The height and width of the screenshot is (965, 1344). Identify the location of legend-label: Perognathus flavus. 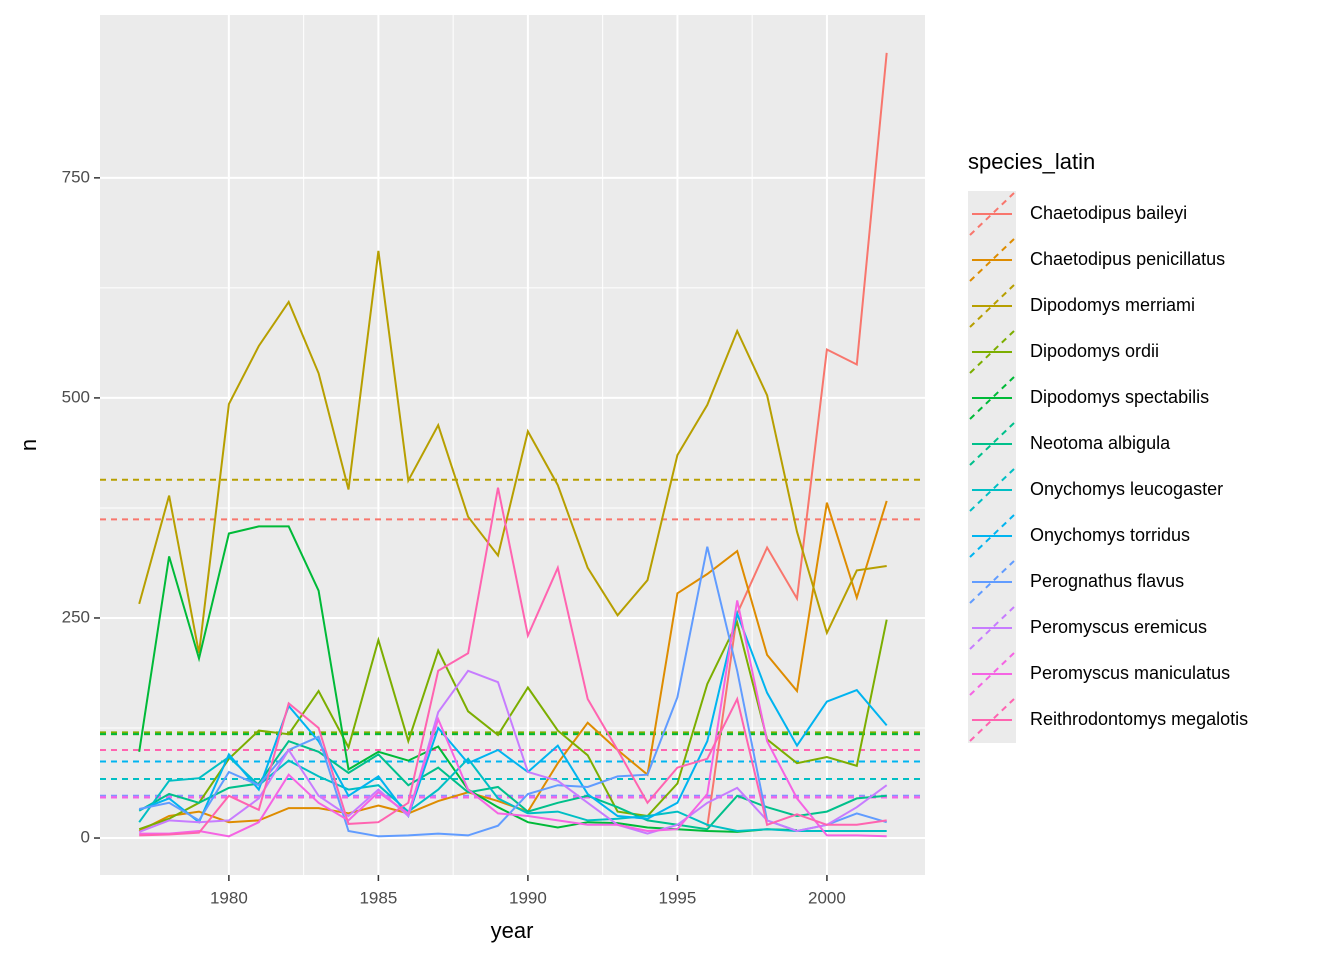
(1107, 581).